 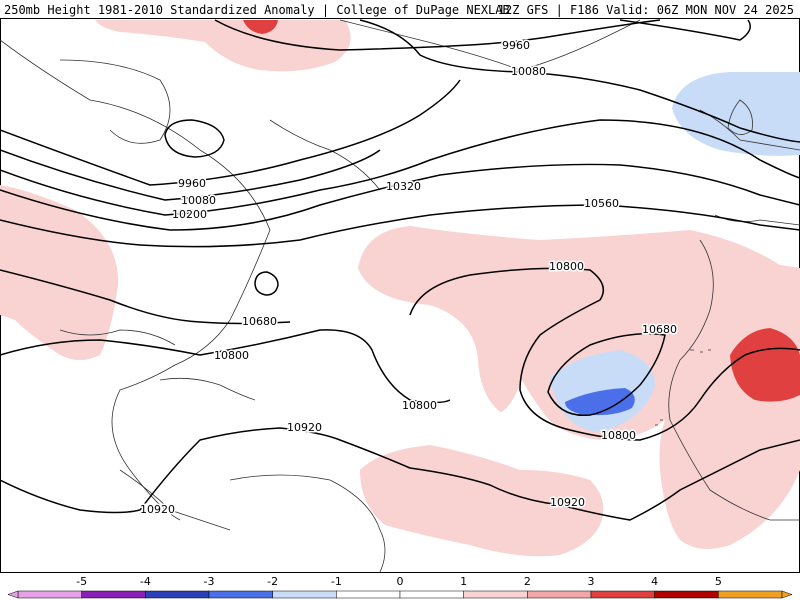 I want to click on coastline-cuba, so click(x=207, y=389).